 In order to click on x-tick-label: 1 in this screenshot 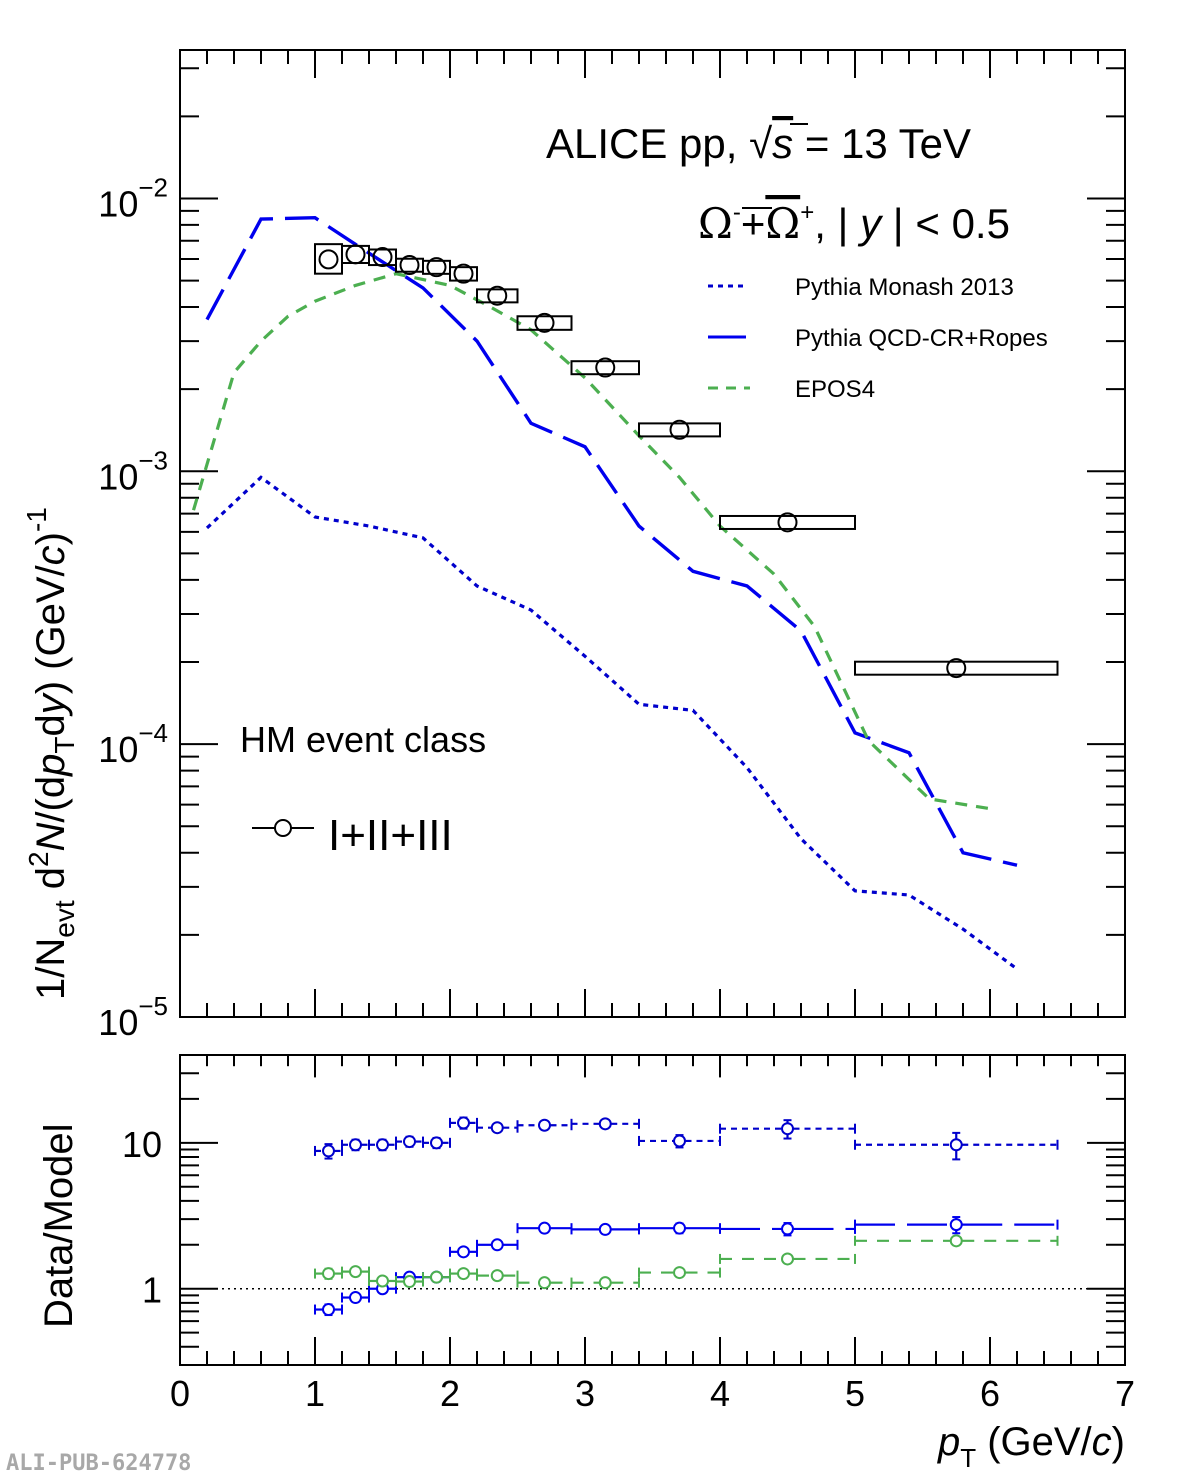, I will do `click(315, 1393)`.